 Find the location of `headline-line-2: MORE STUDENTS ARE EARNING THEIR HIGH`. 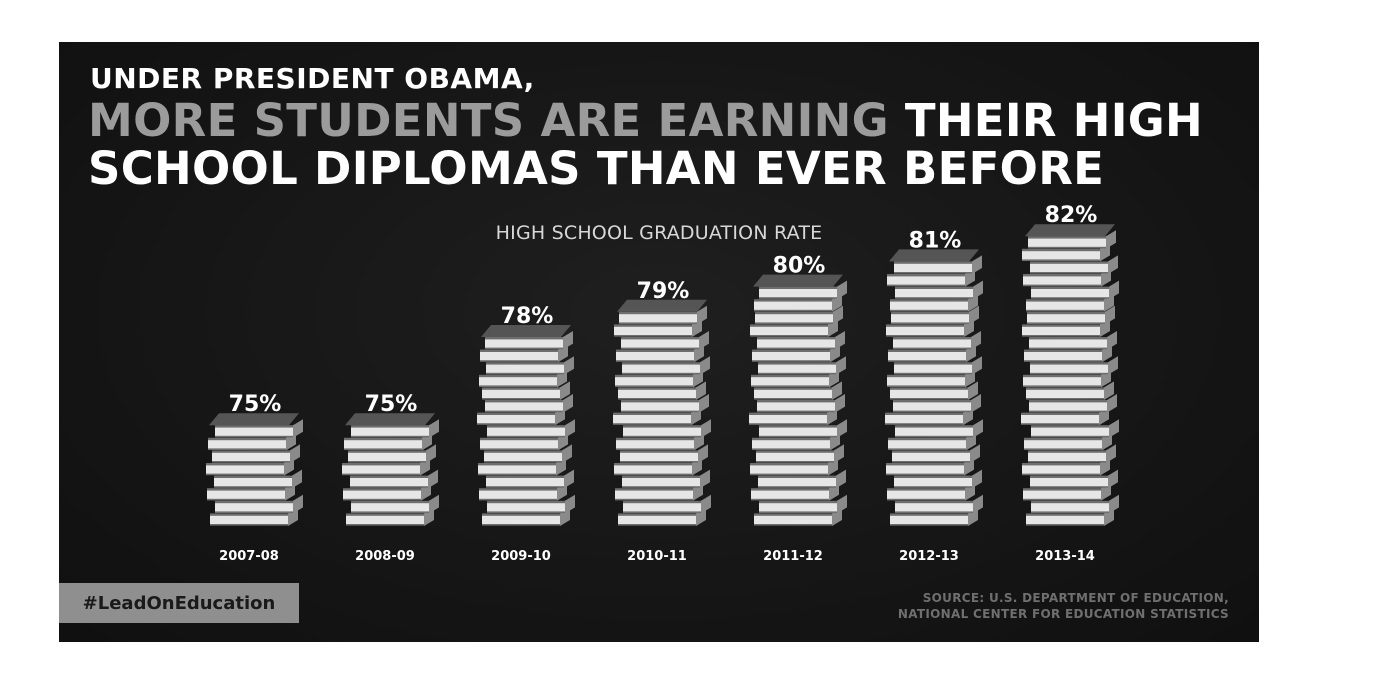

headline-line-2: MORE STUDENTS ARE EARNING THEIR HIGH is located at coordinates (645, 121).